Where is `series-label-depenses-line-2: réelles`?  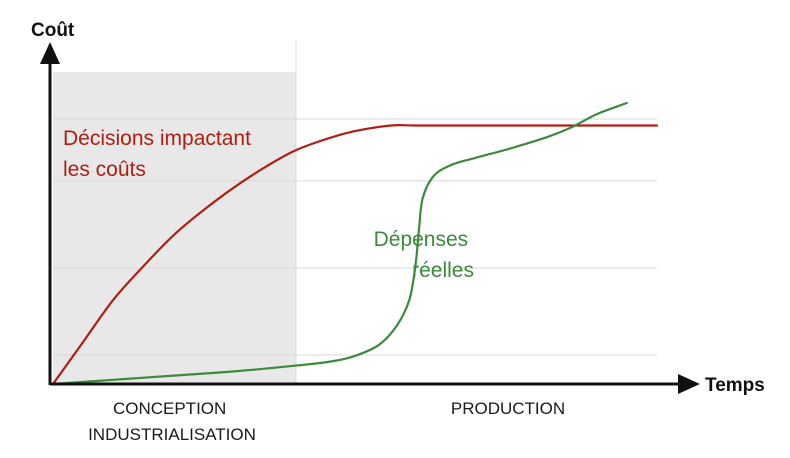 series-label-depenses-line-2: réelles is located at coordinates (443, 270).